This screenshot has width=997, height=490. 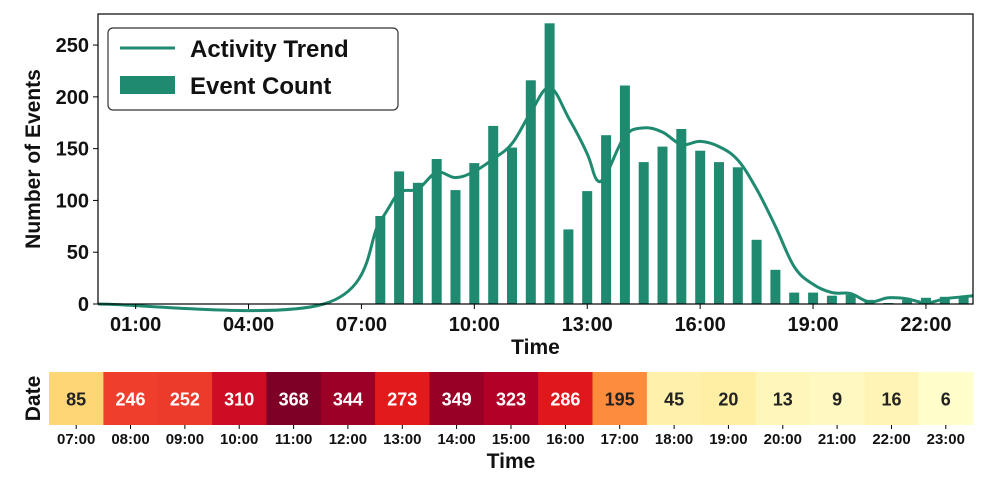 What do you see at coordinates (130, 439) in the screenshot?
I see `heatmap-x-tick-label: 08:00` at bounding box center [130, 439].